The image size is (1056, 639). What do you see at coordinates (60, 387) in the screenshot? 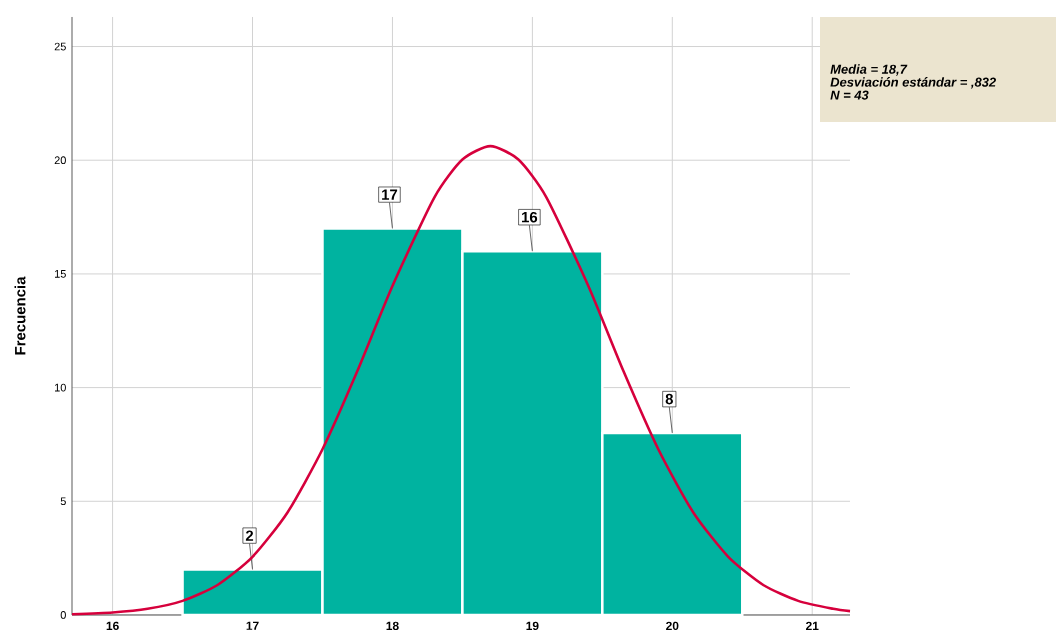
I see `y-tick-label: 10` at bounding box center [60, 387].